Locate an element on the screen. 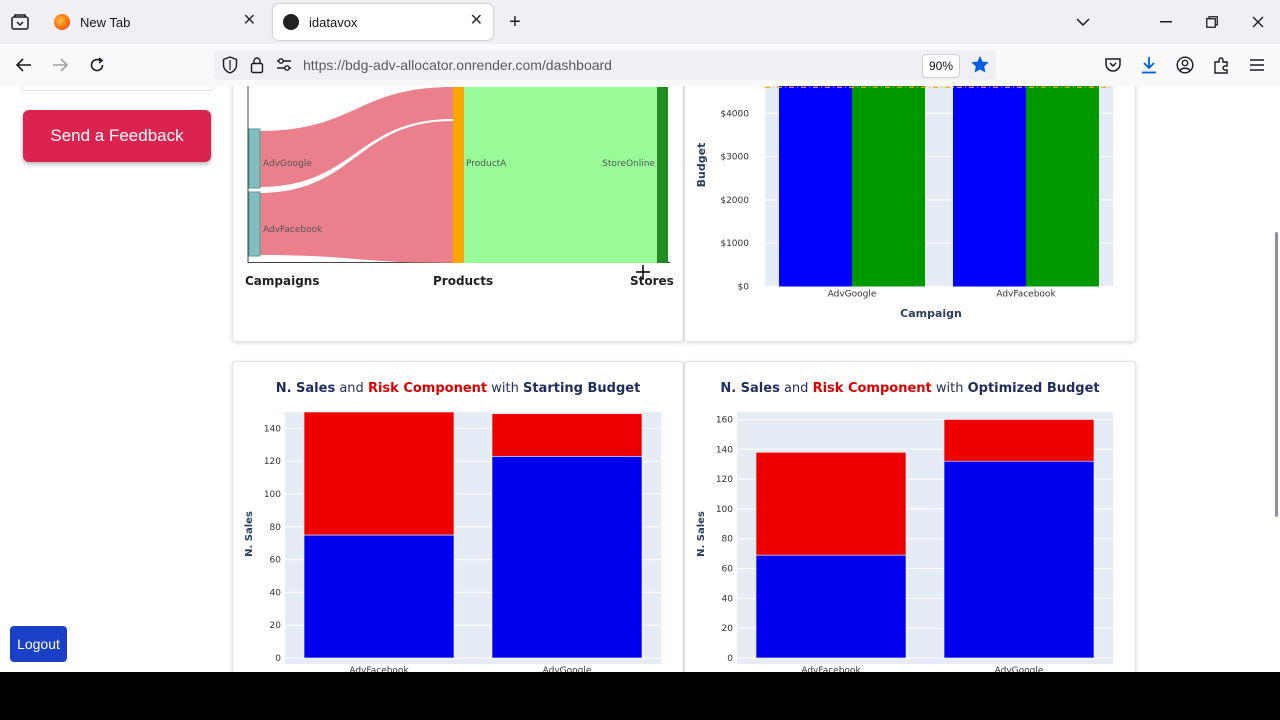  sankey-link-facebook is located at coordinates (356, 192).